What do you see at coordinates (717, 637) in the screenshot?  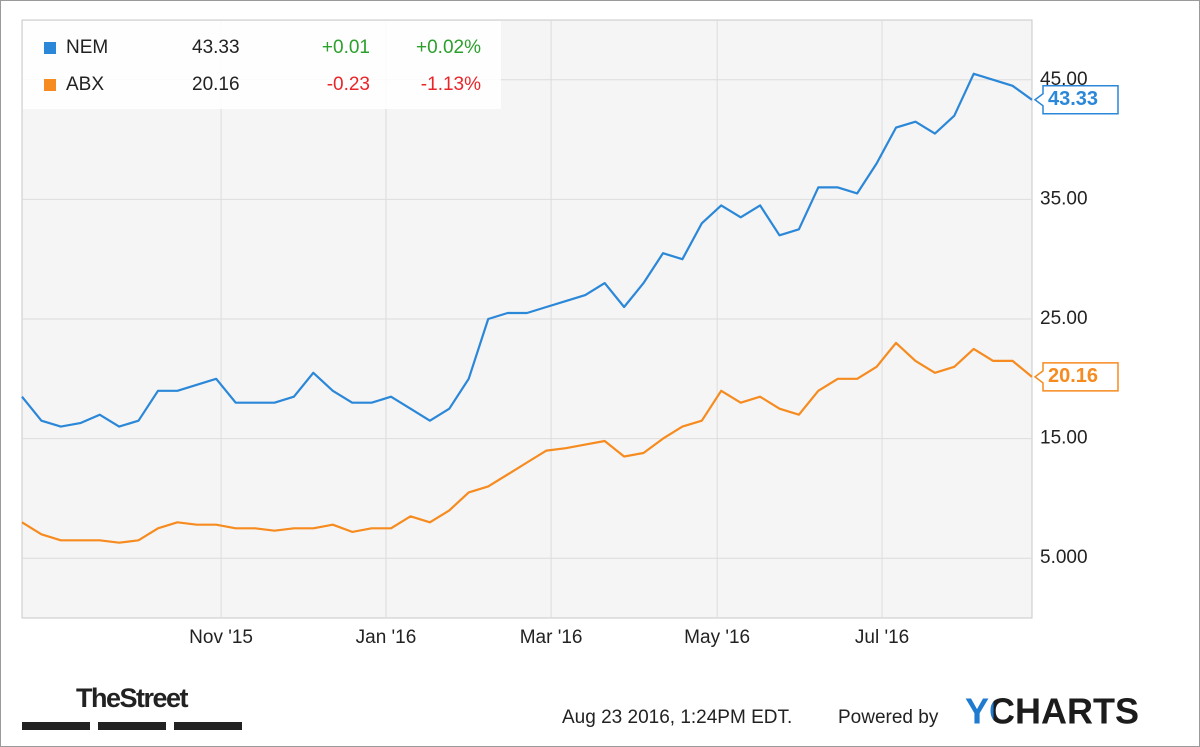 I see `x-tick-label: May '16` at bounding box center [717, 637].